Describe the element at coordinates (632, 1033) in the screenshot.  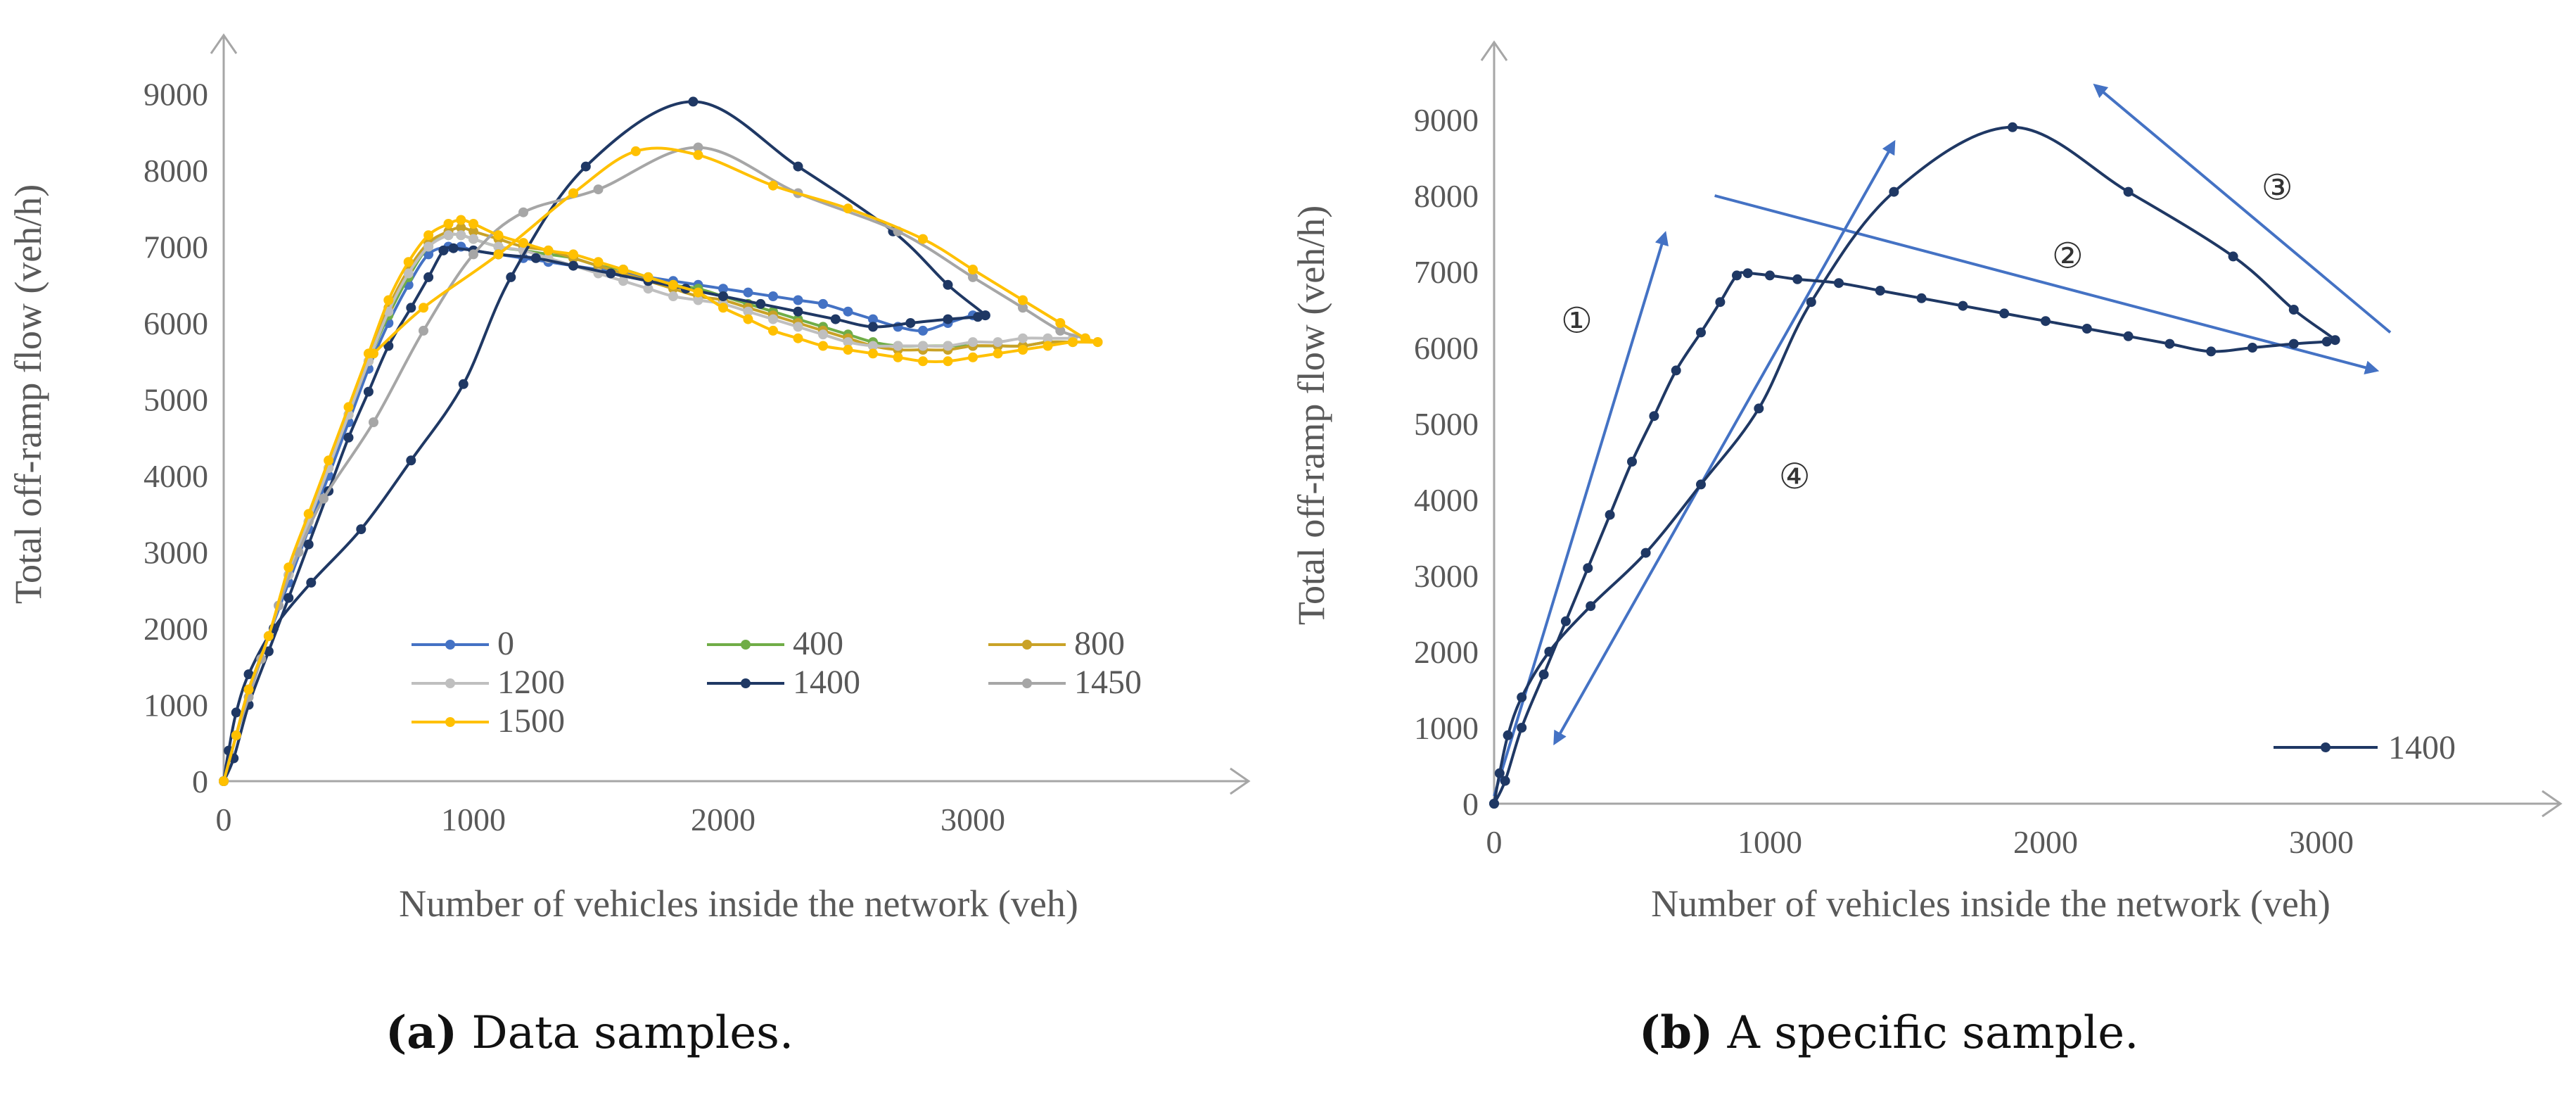
I see `caption-a-text: Data samples.` at that location.